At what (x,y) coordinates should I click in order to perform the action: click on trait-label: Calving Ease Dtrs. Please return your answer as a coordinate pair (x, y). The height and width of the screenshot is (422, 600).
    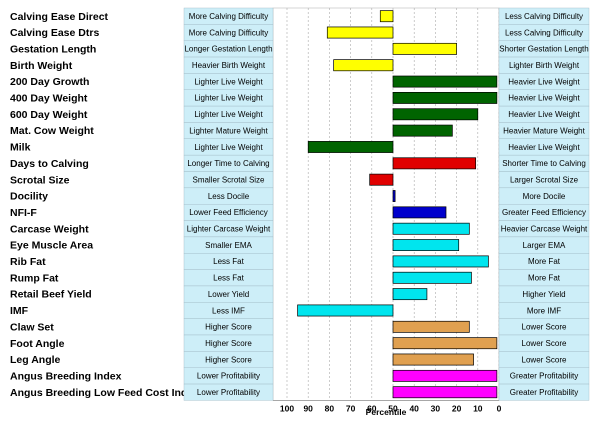
    Looking at the image, I should click on (54, 33).